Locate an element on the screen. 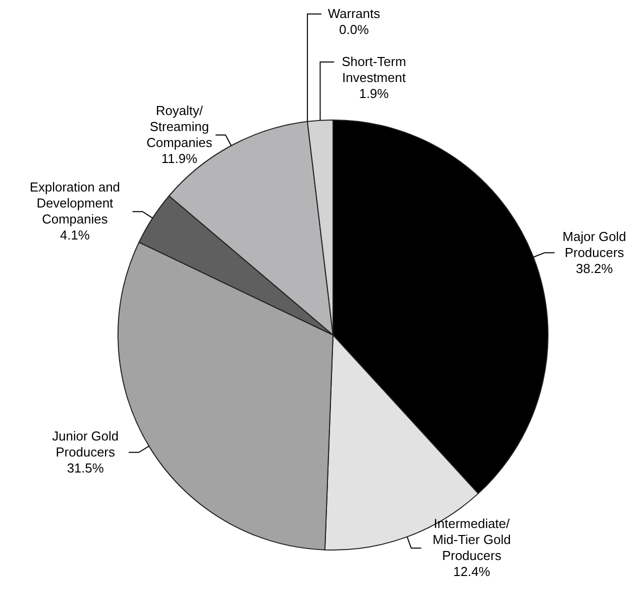 The width and height of the screenshot is (640, 599). slice-label: Royalty/Streaming Companies is located at coordinates (179, 126).